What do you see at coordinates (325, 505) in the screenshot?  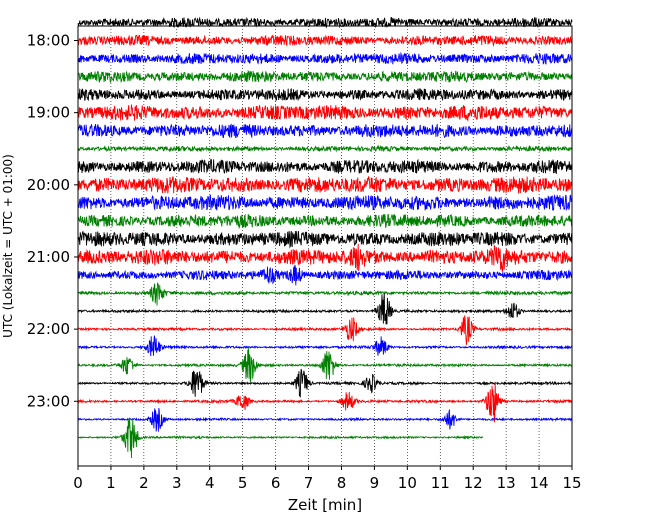 I see `x-axis-label: Zeit [min]` at bounding box center [325, 505].